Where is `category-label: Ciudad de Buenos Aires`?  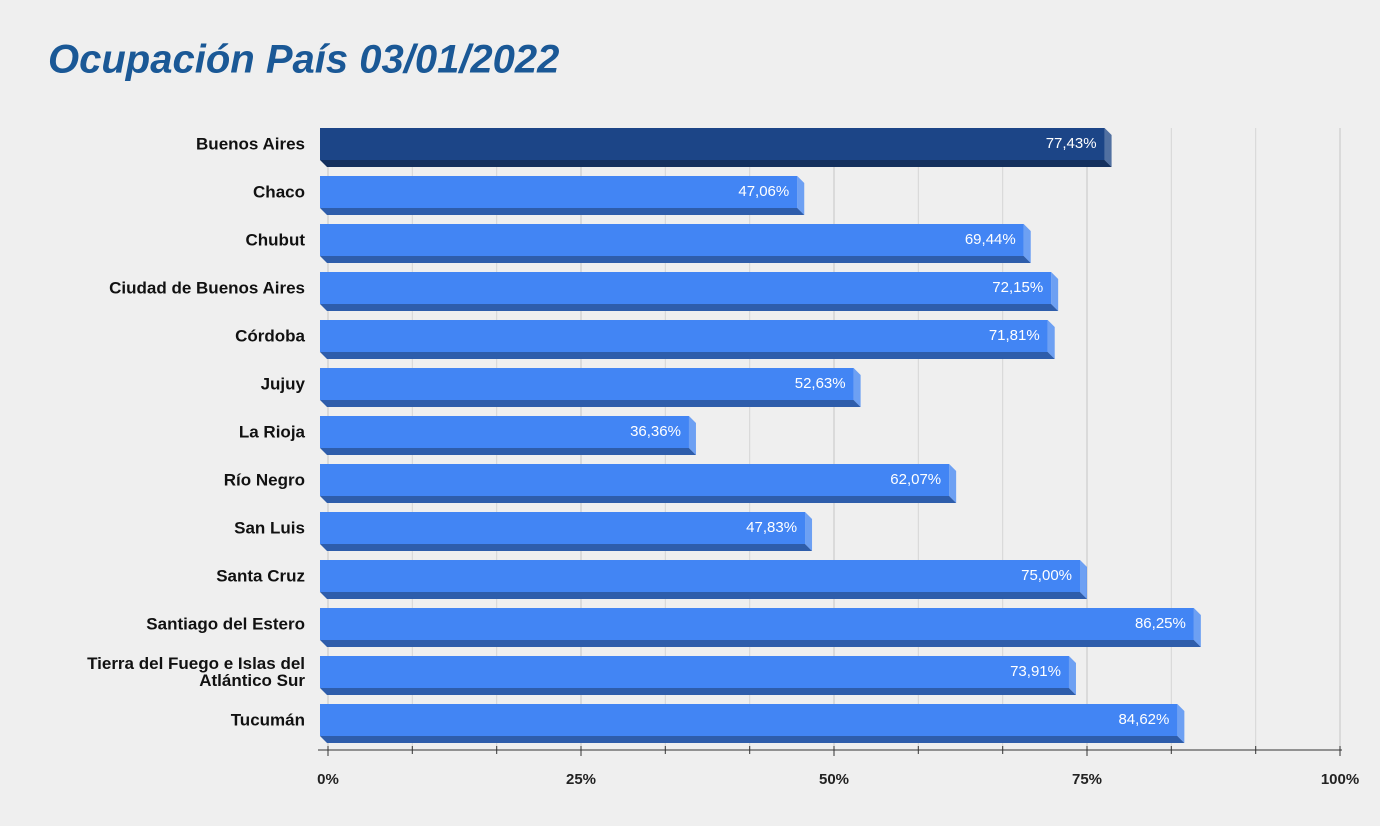 category-label: Ciudad de Buenos Aires is located at coordinates (207, 288).